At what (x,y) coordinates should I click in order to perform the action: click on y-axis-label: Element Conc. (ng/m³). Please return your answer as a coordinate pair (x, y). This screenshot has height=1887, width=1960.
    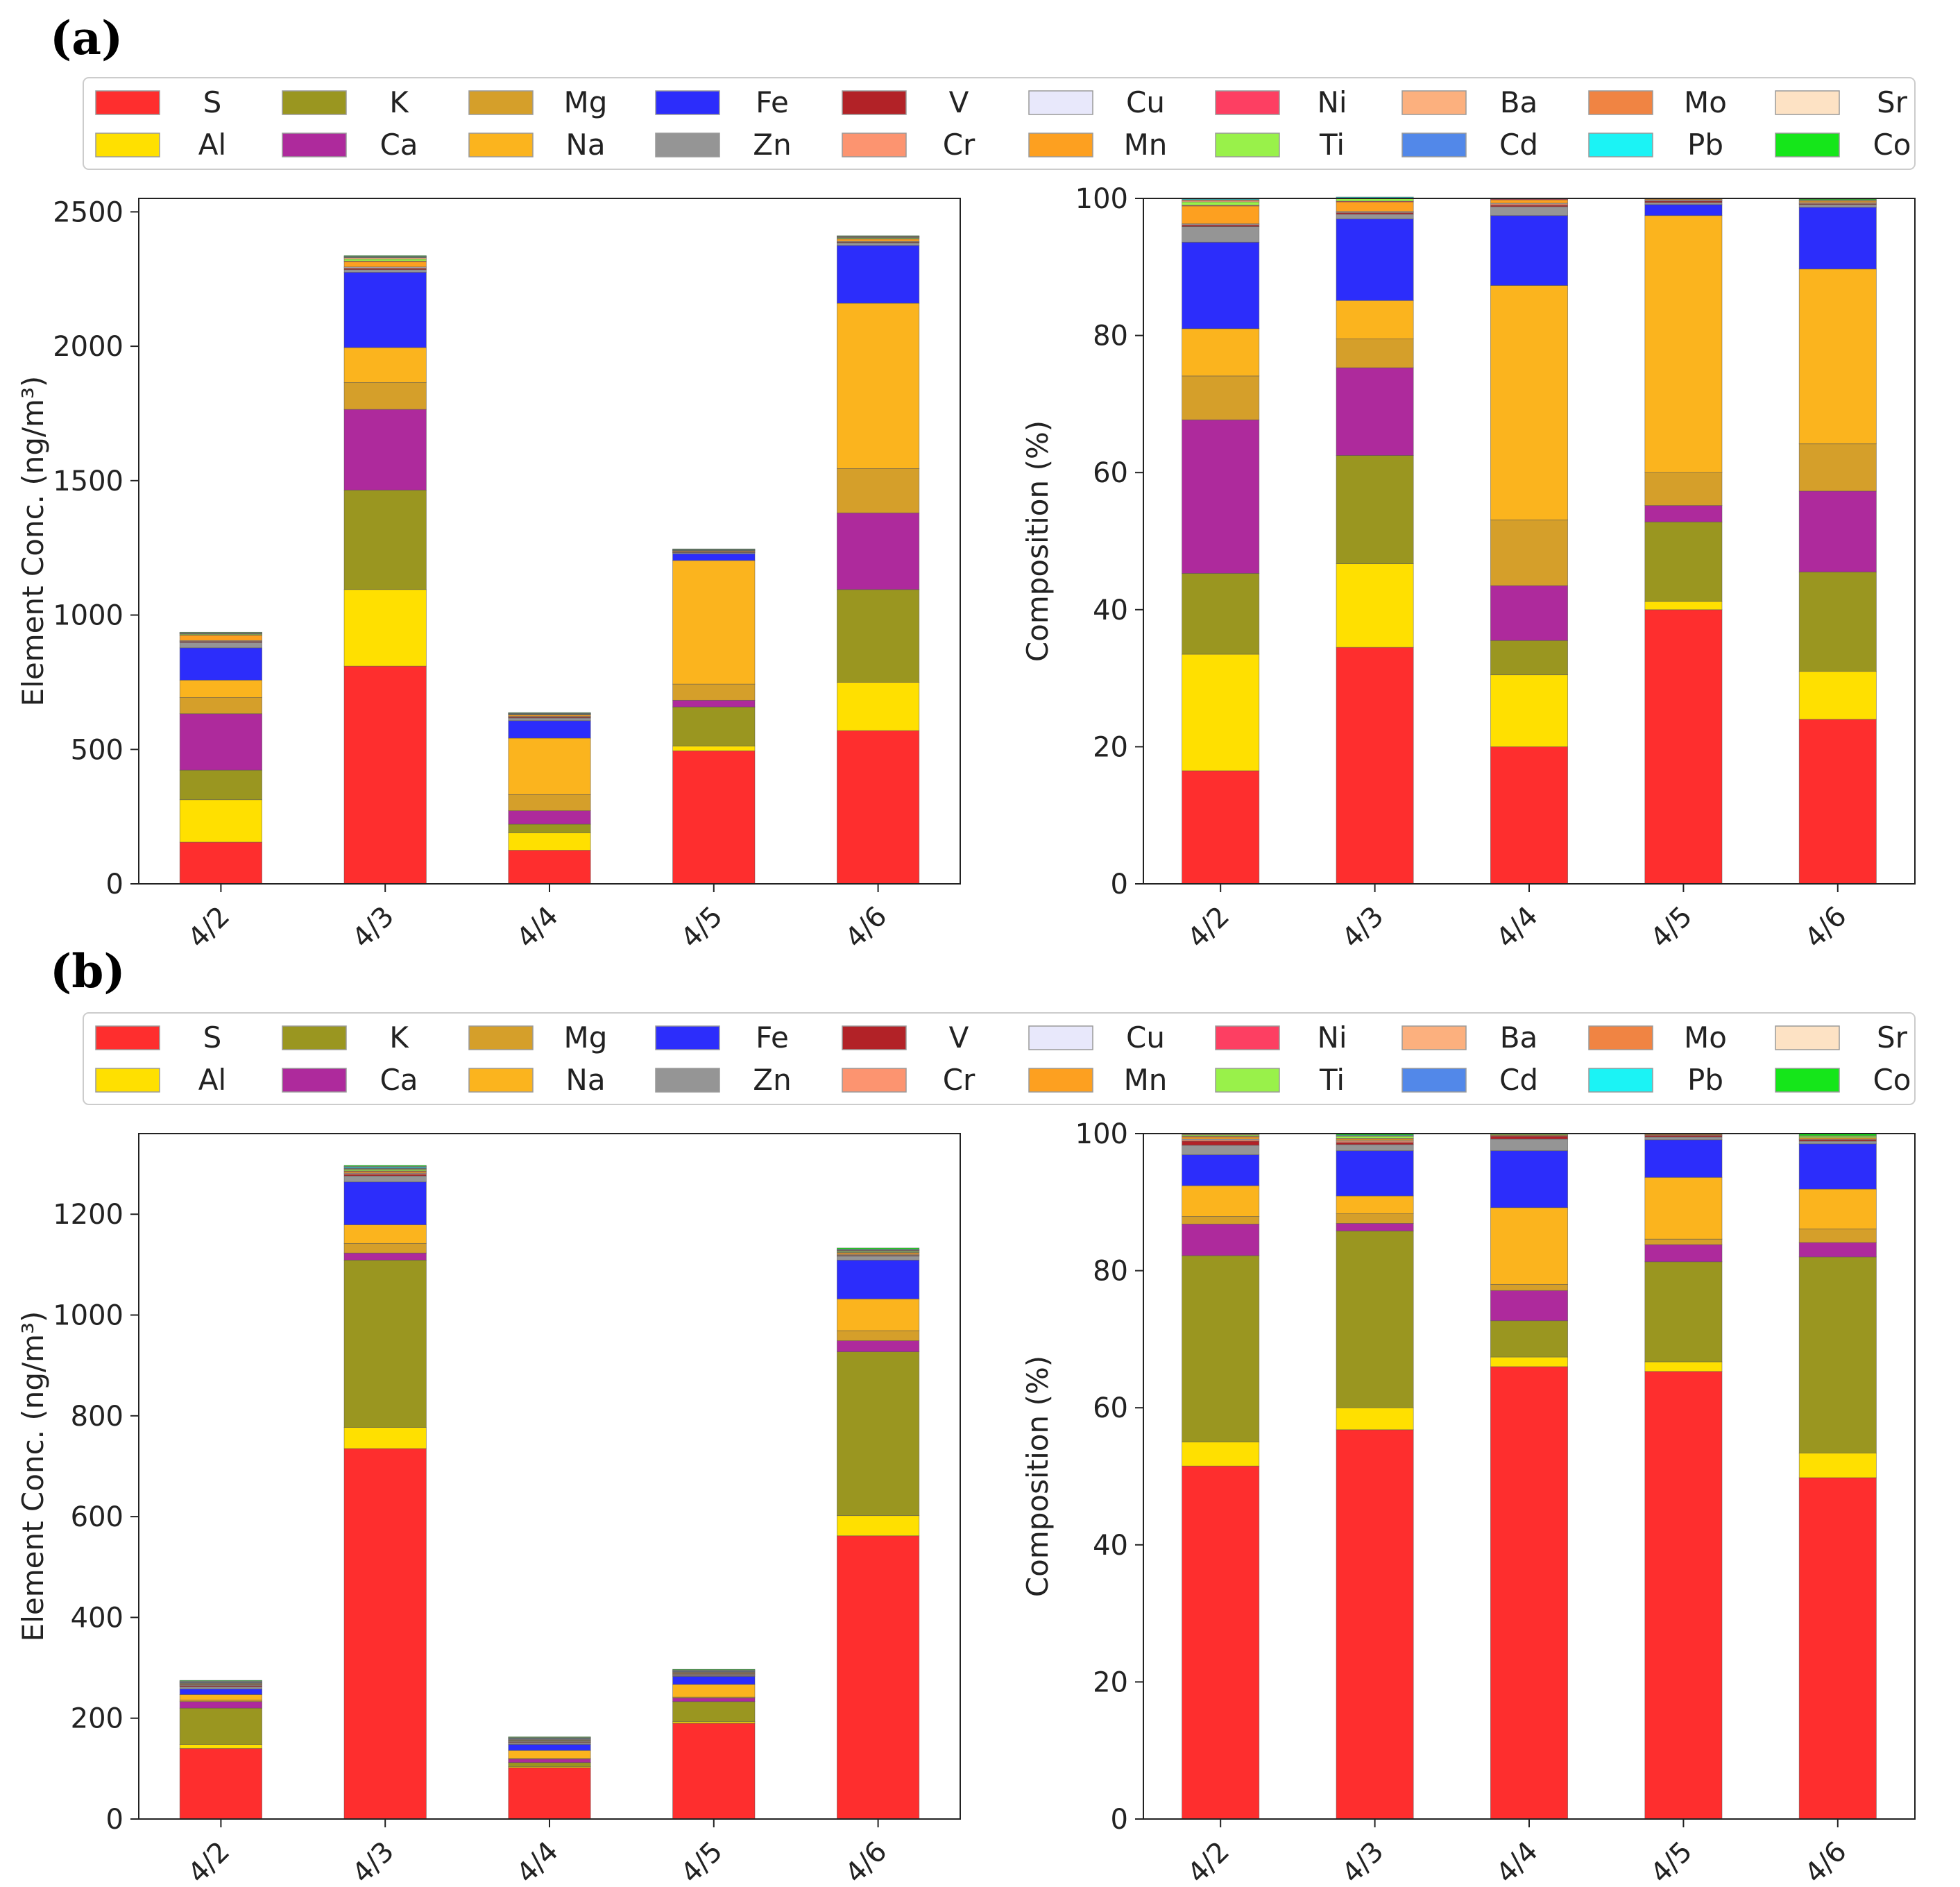
    Looking at the image, I should click on (33, 1476).